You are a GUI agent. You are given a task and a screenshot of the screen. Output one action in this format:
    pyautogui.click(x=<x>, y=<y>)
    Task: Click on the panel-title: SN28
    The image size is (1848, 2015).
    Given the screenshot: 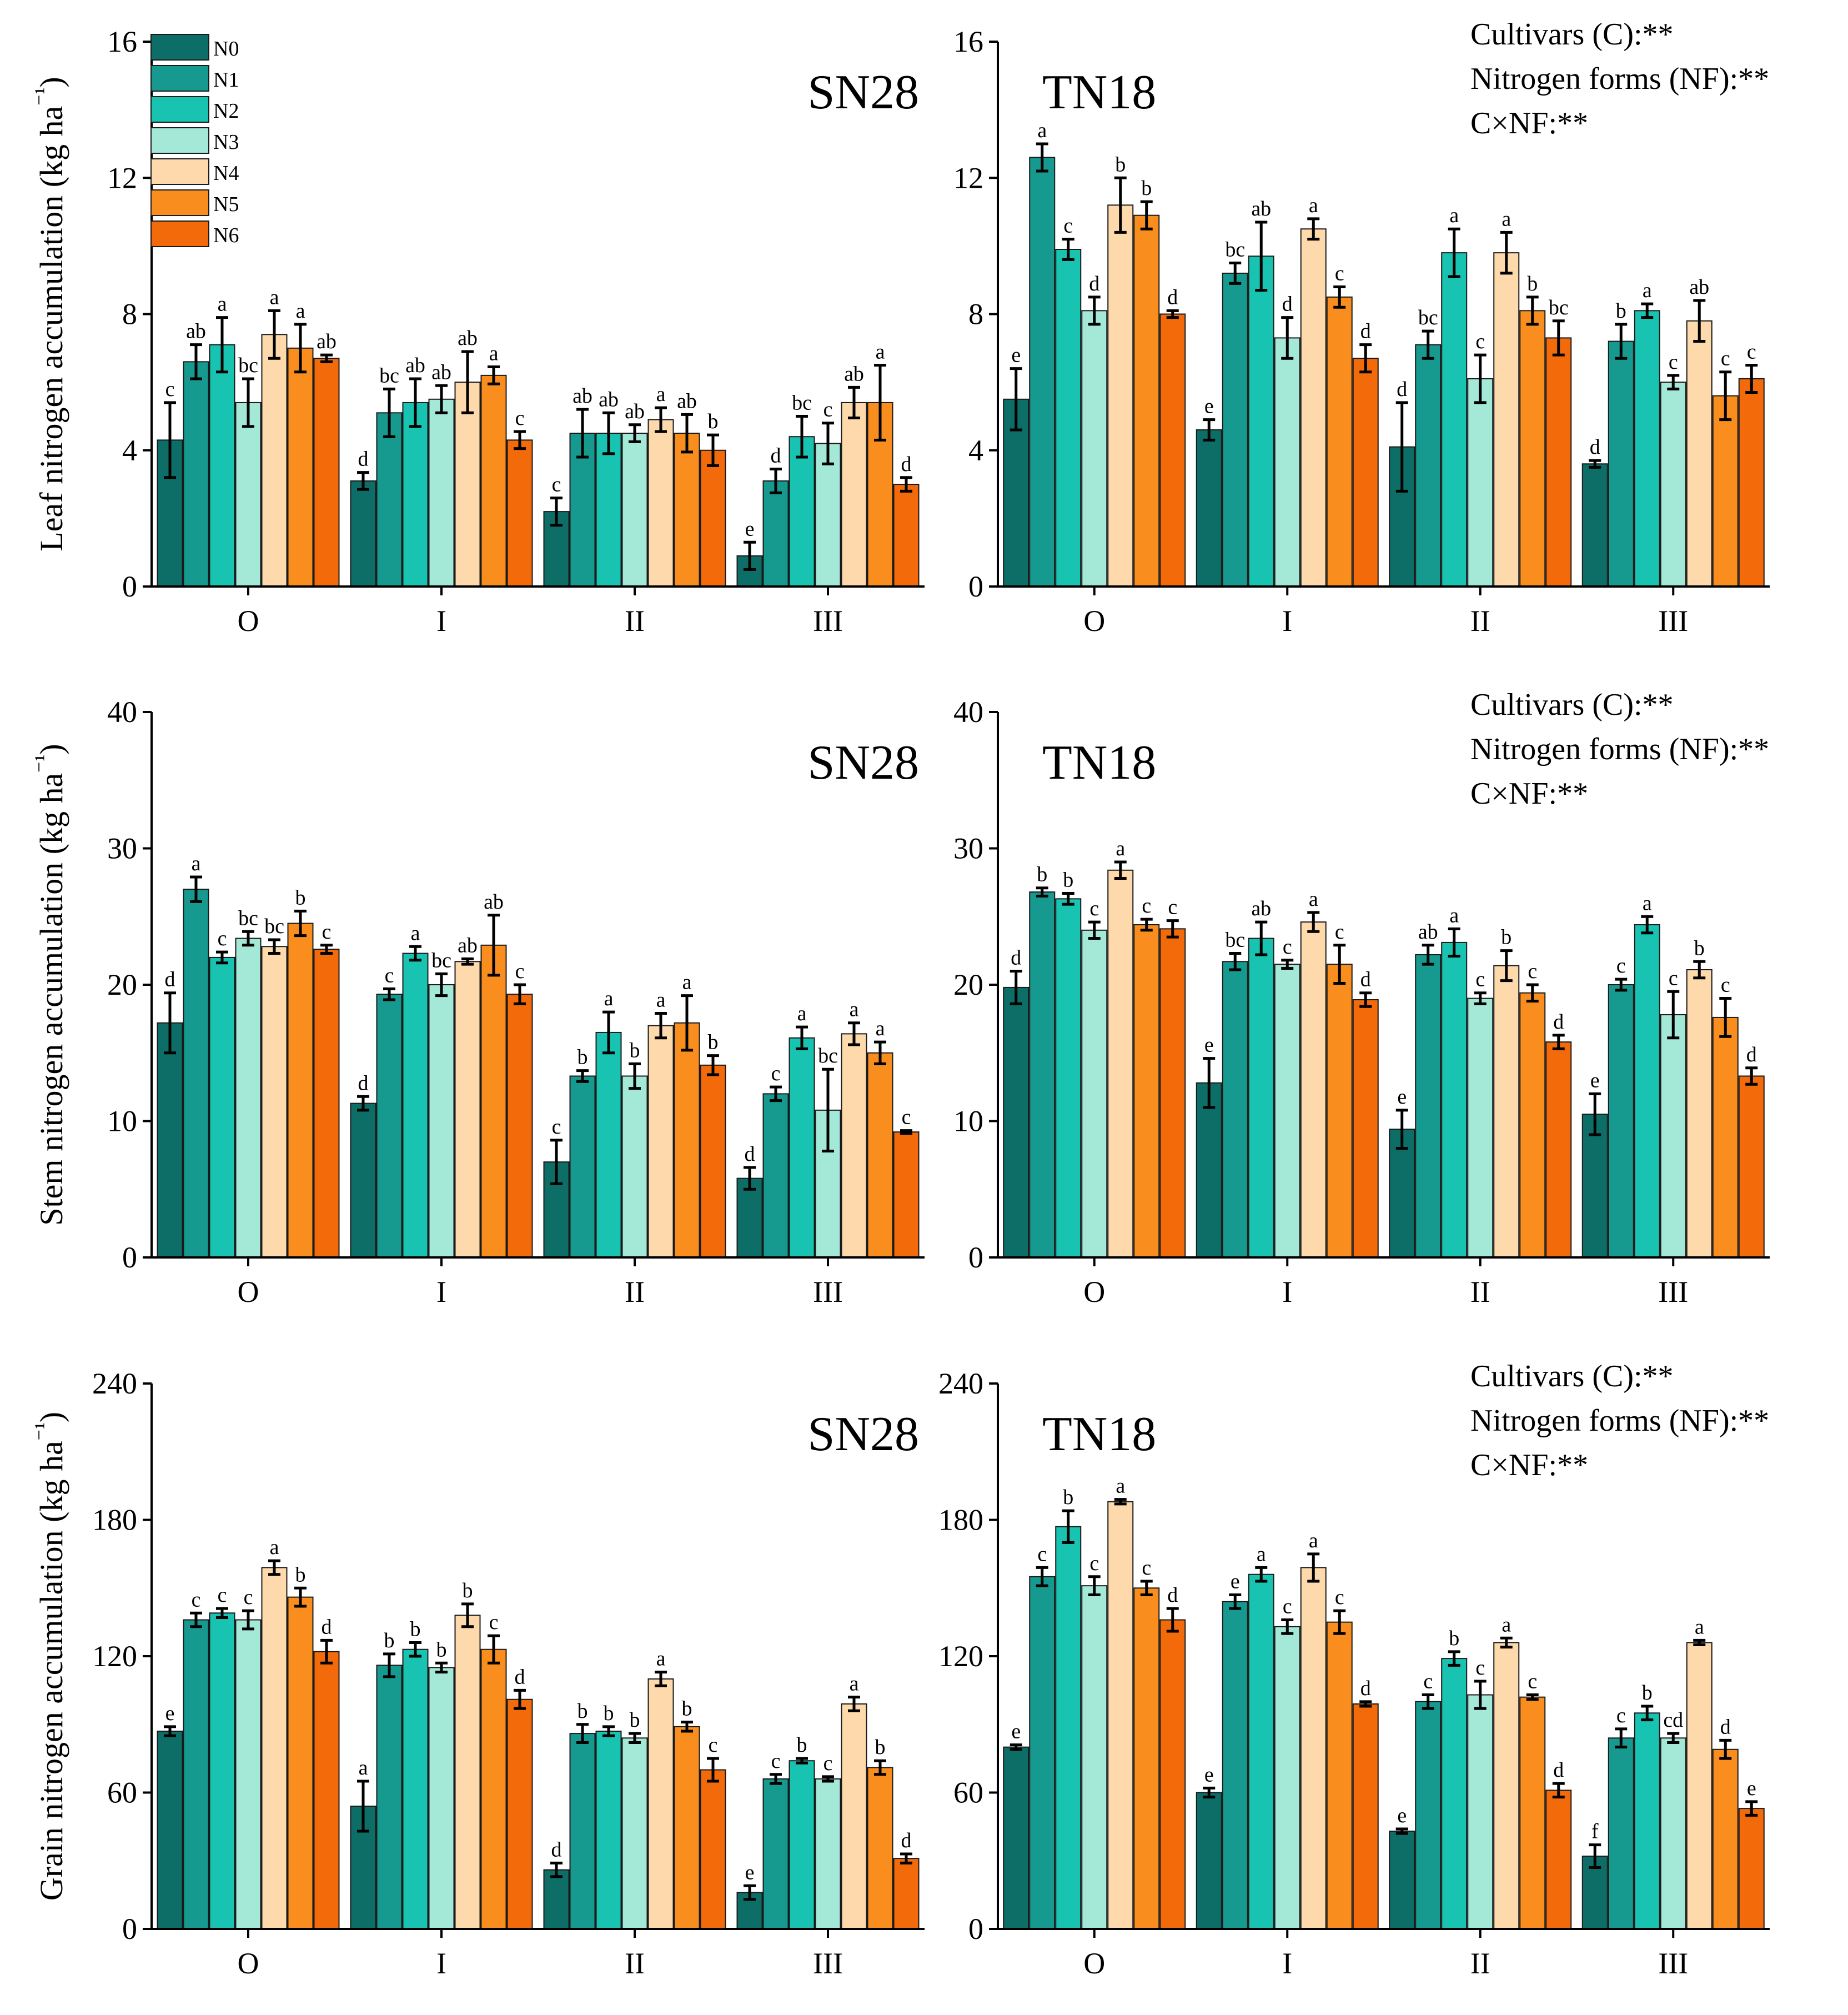 What is the action you would take?
    pyautogui.click(x=864, y=92)
    